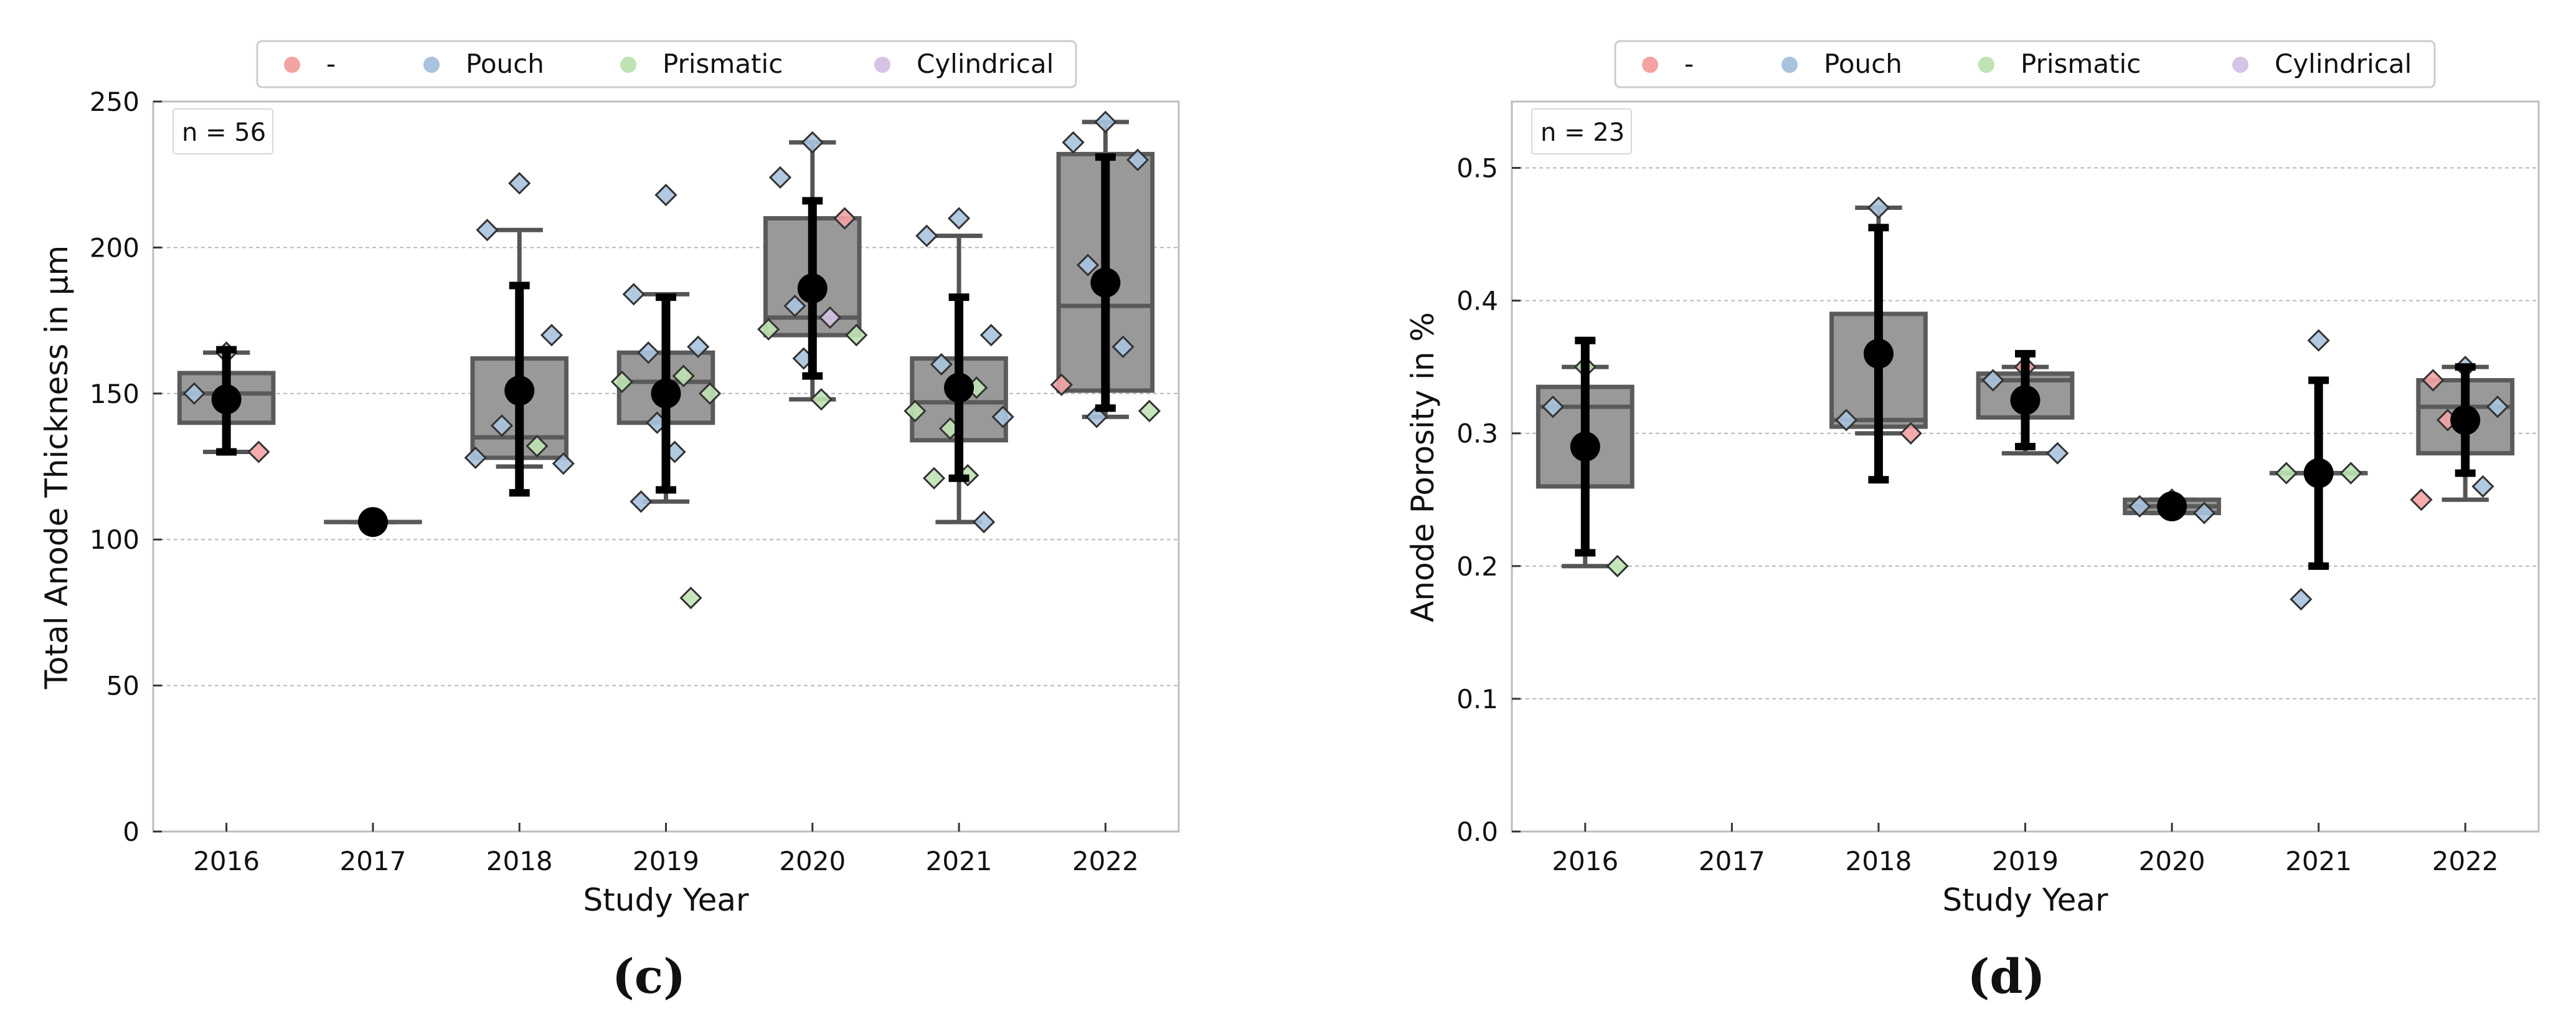 The image size is (2576, 1024). I want to click on y-tick-label: 0.5, so click(1477, 168).